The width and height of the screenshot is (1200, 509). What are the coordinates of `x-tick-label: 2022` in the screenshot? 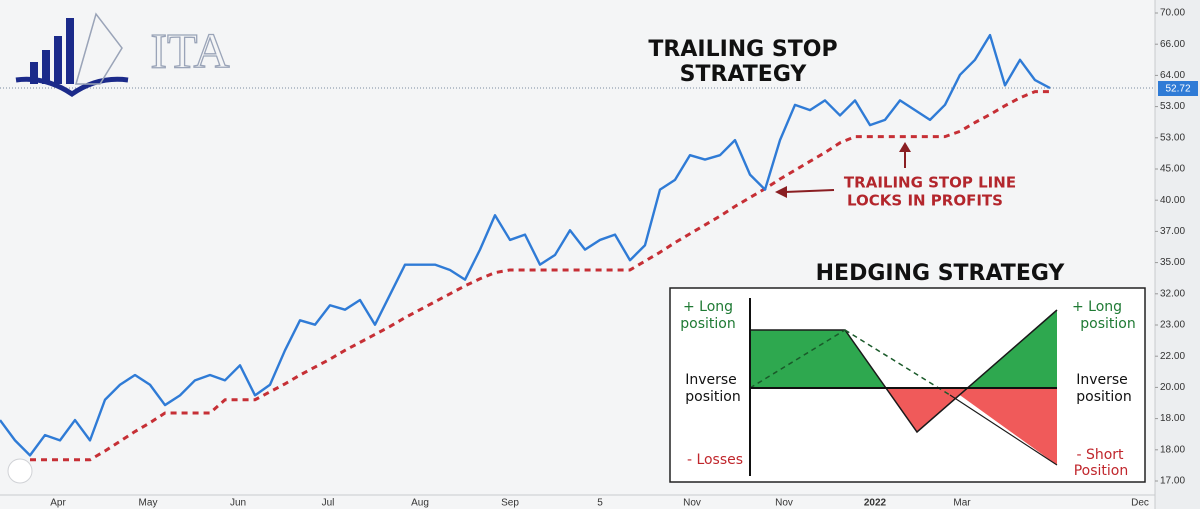 It's located at (875, 503).